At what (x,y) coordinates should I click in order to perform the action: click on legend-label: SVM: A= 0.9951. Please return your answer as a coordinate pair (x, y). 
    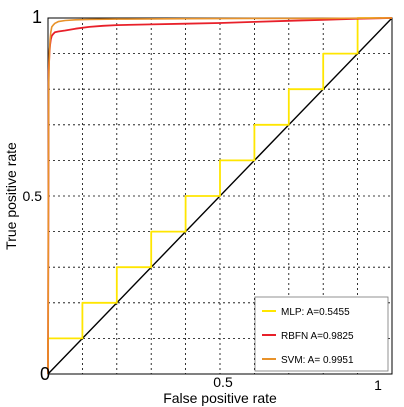
    Looking at the image, I should click on (317, 360).